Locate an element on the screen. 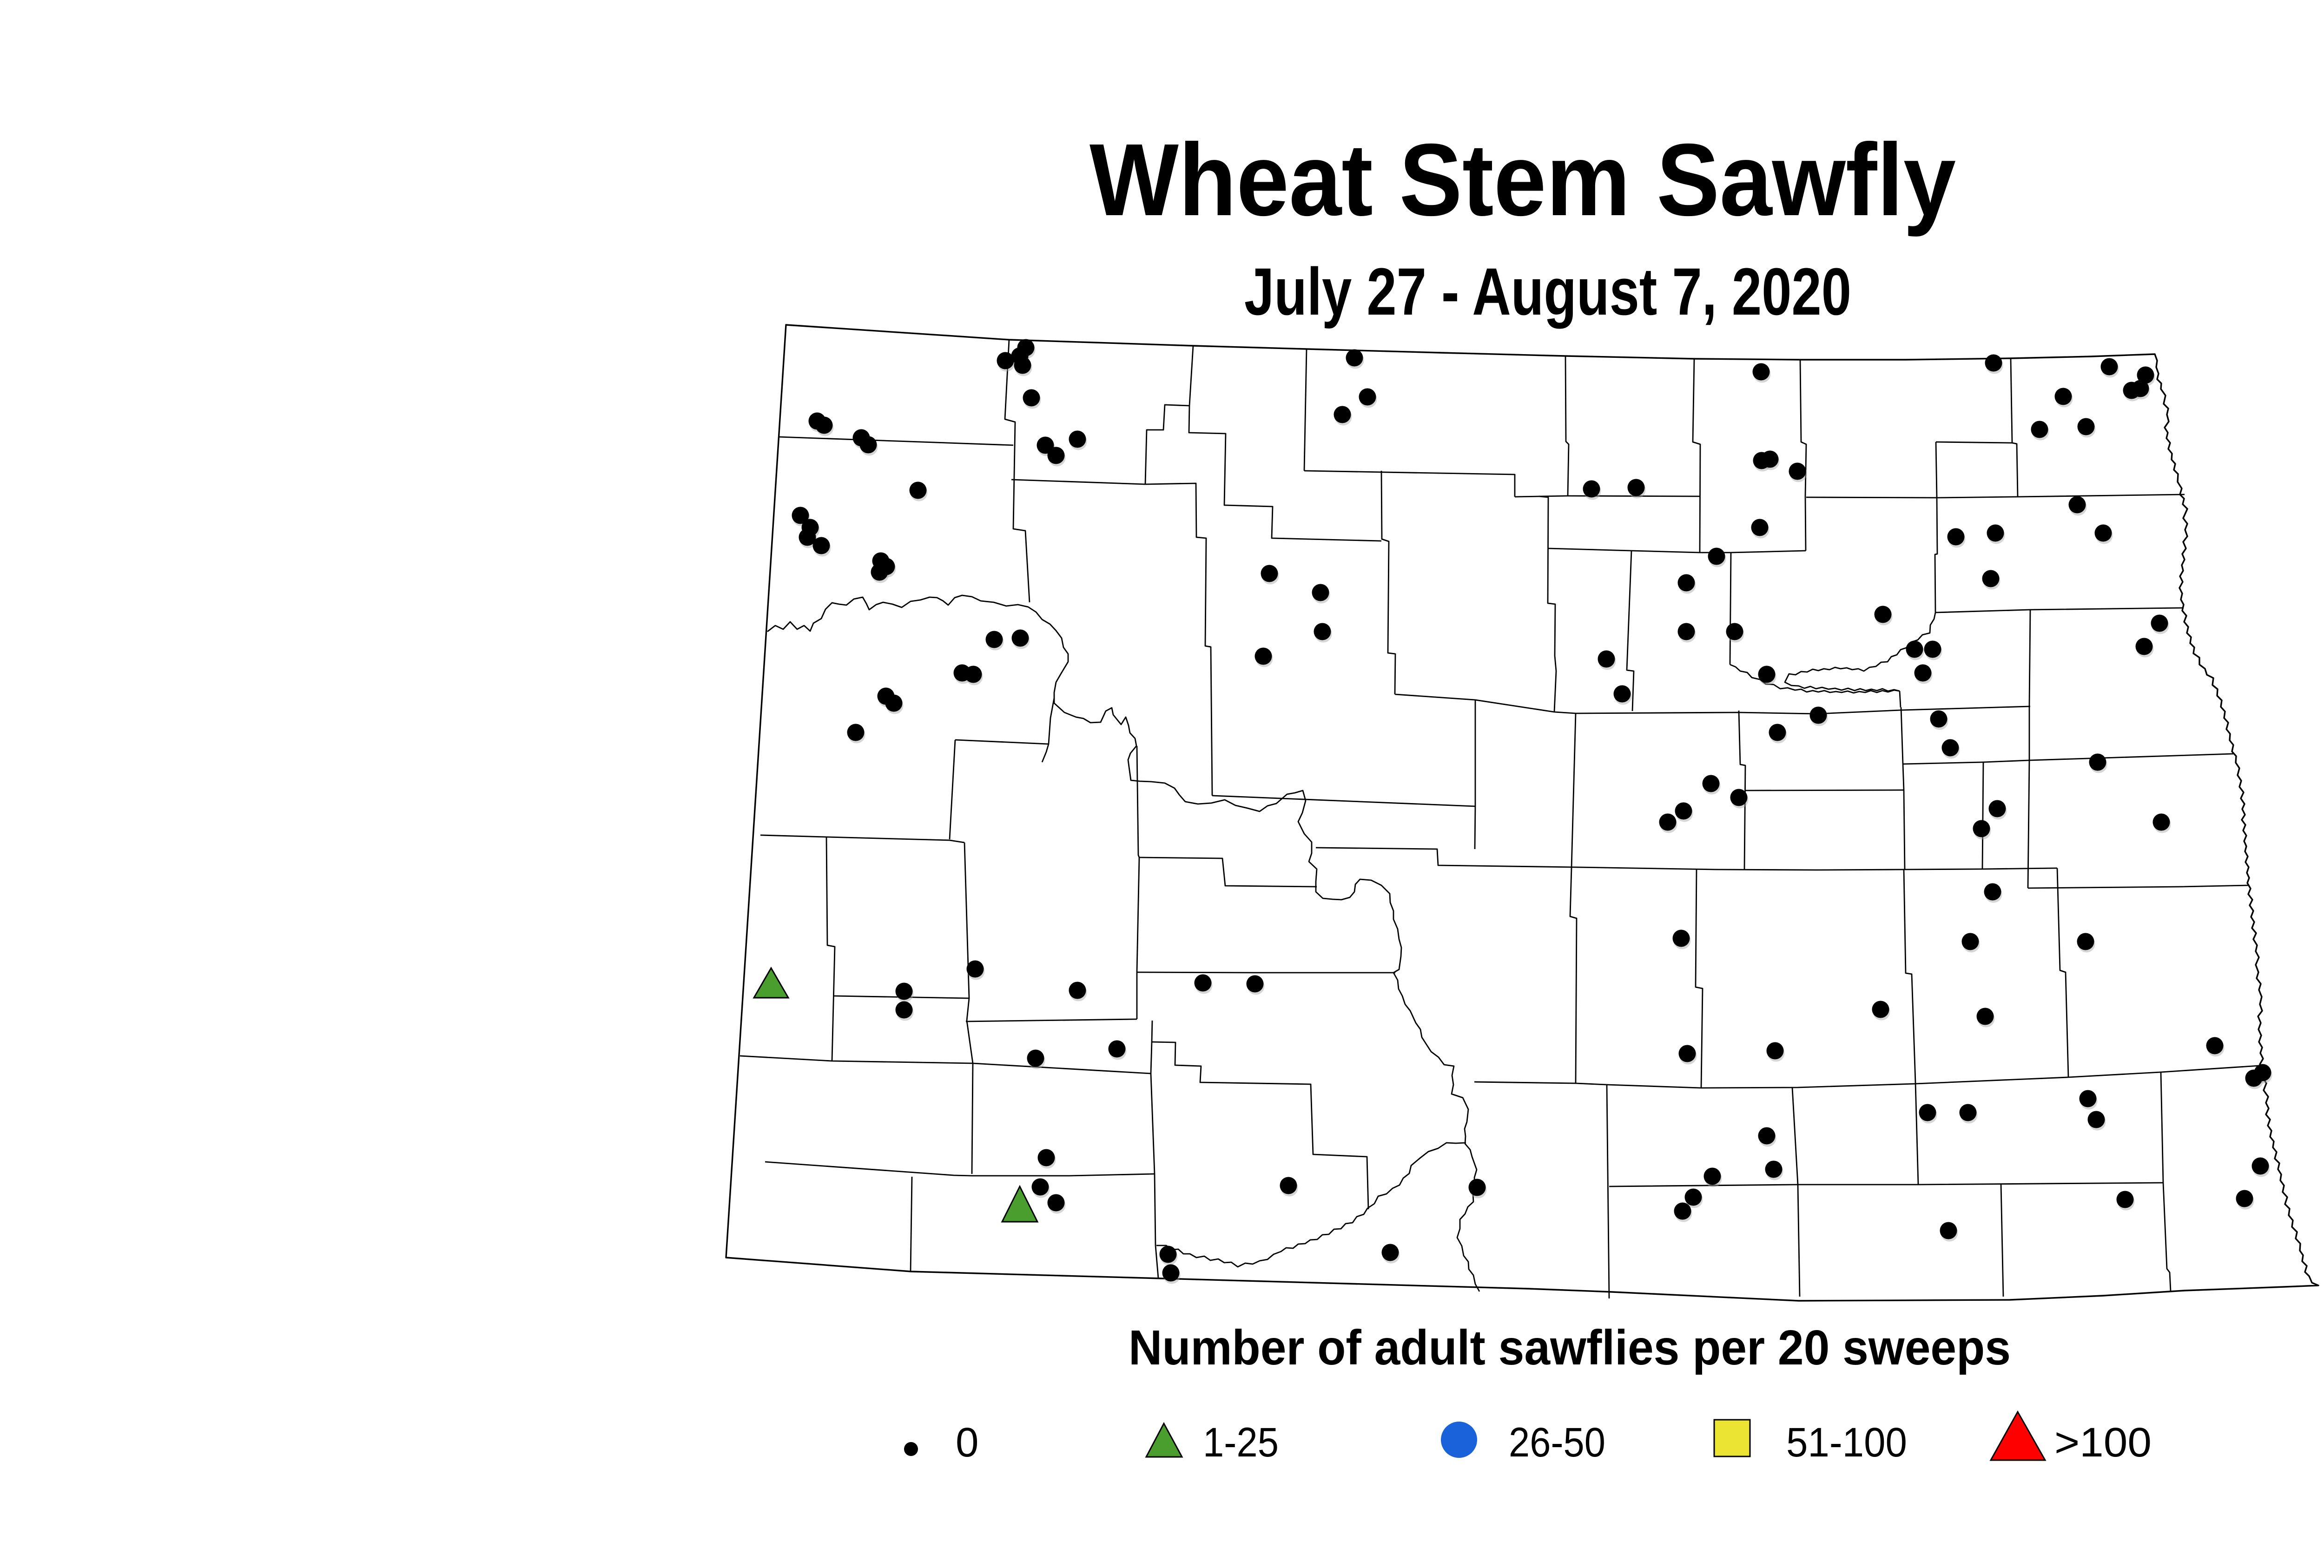 The width and height of the screenshot is (2324, 1568). svg-text: >100 is located at coordinates (2103, 1442).